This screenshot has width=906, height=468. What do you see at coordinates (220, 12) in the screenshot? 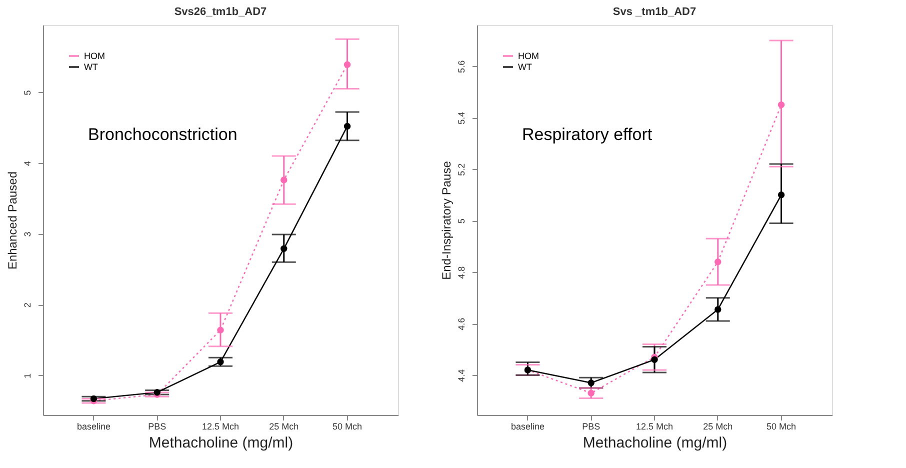
I see `chart-title: Svs26_tm1b_AD7` at bounding box center [220, 12].